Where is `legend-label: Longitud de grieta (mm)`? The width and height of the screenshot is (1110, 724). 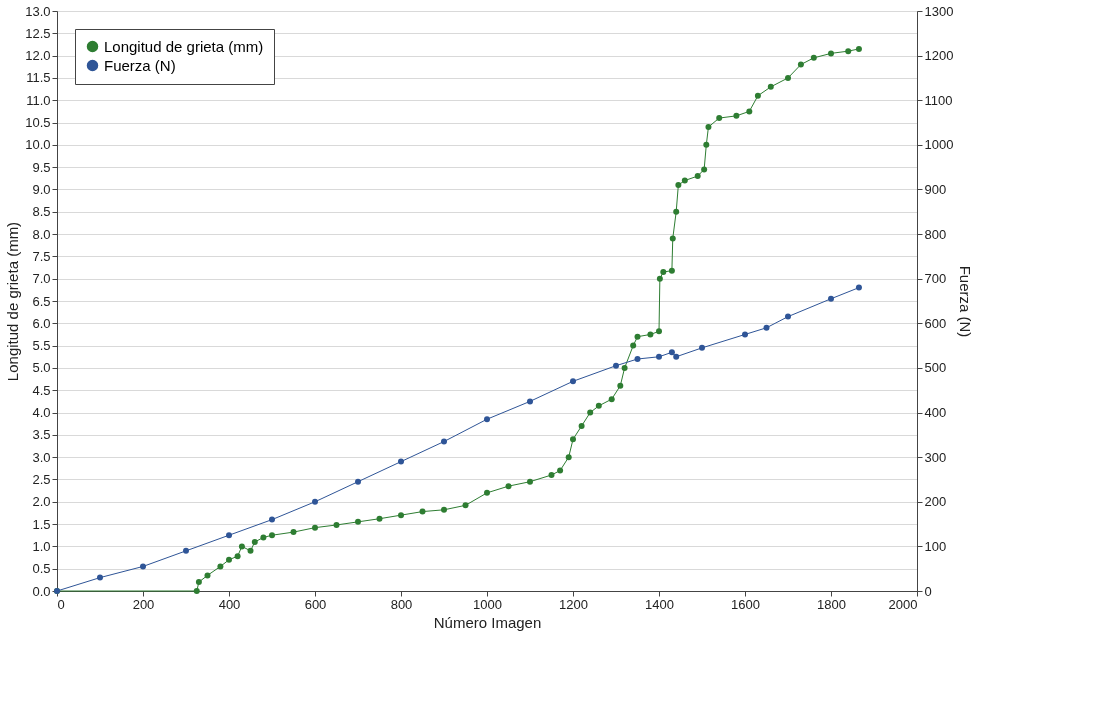
legend-label: Longitud de grieta (mm) is located at coordinates (184, 46).